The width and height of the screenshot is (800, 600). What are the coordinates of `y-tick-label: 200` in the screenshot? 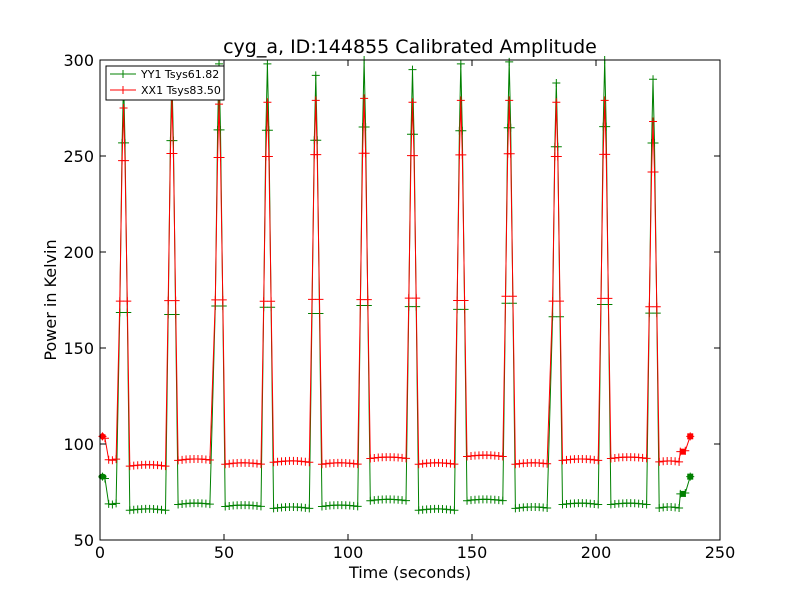 It's located at (78, 252).